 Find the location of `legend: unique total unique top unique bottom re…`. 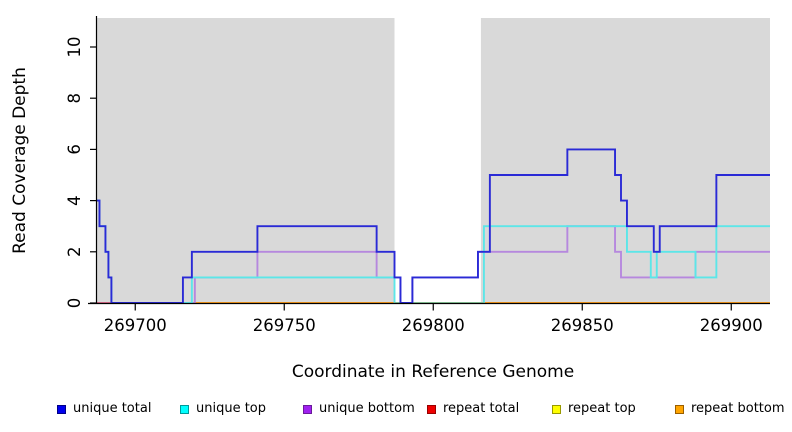

legend: unique total unique top unique bottom re… is located at coordinates (396, 410).